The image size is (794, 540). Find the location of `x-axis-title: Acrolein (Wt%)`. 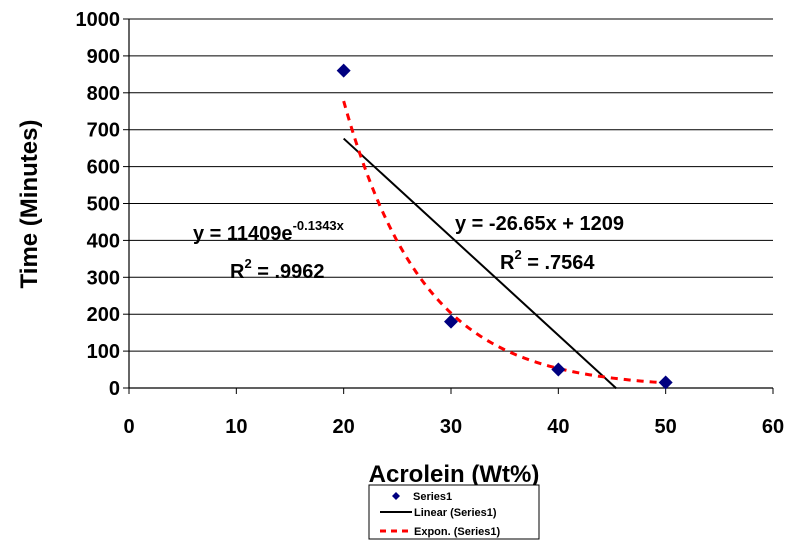

x-axis-title: Acrolein (Wt%) is located at coordinates (454, 474).